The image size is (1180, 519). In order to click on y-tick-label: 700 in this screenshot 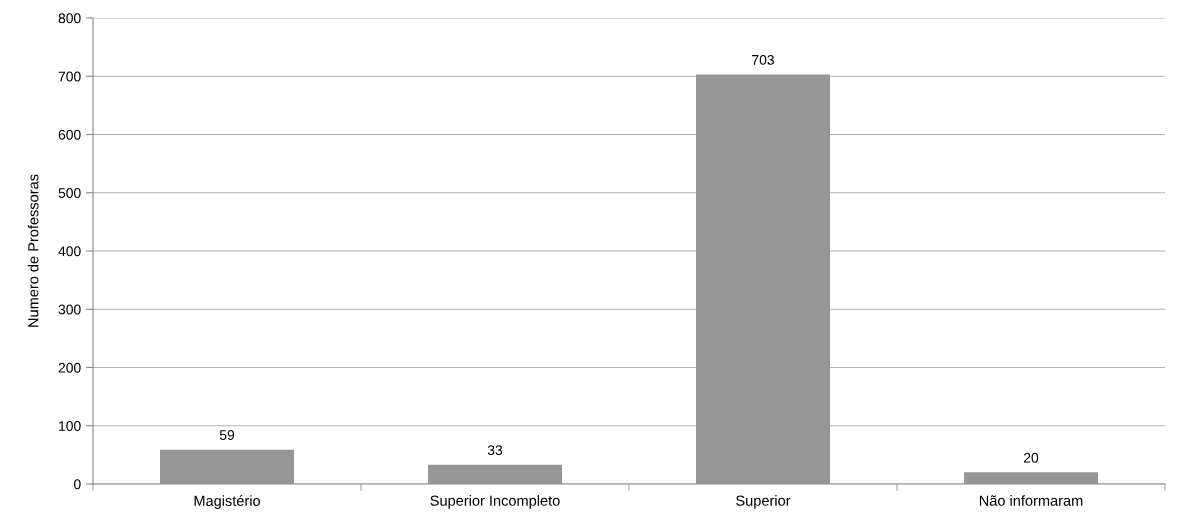, I will do `click(69, 76)`.